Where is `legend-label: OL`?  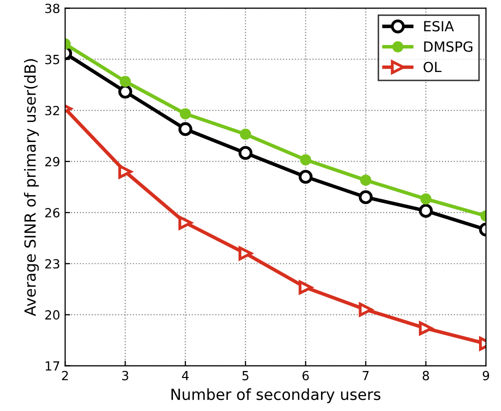 legend-label: OL is located at coordinates (433, 67).